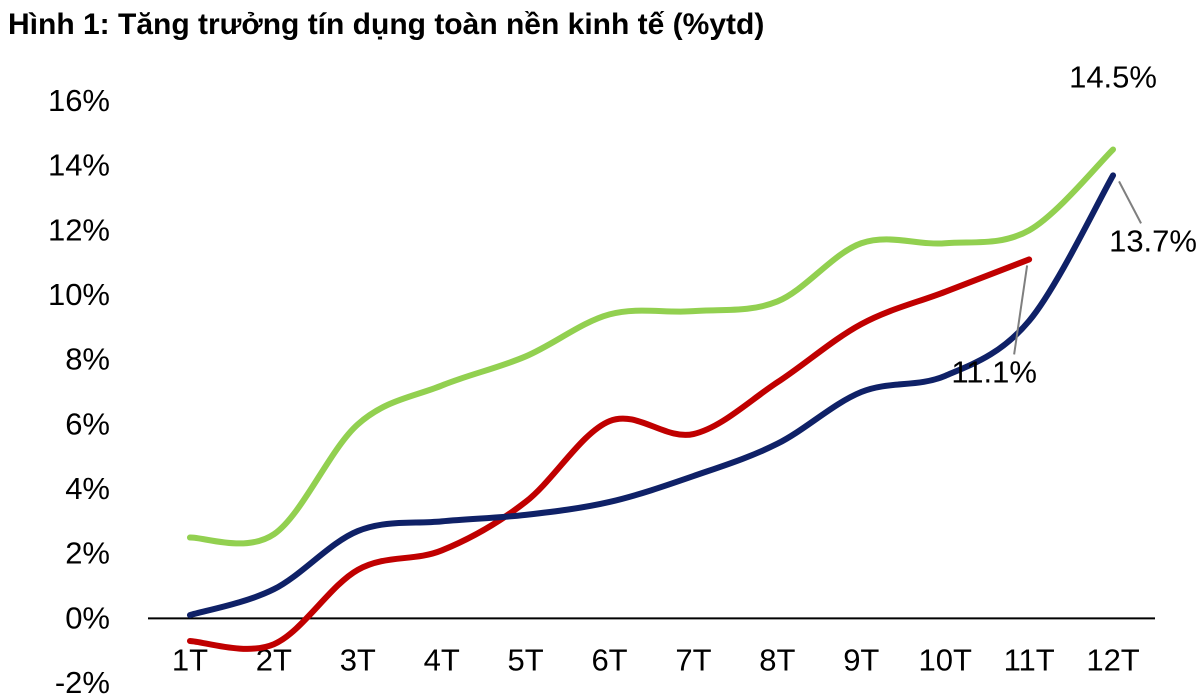  Describe the element at coordinates (79, 229) in the screenshot. I see `y-tick-label: 12%` at that location.